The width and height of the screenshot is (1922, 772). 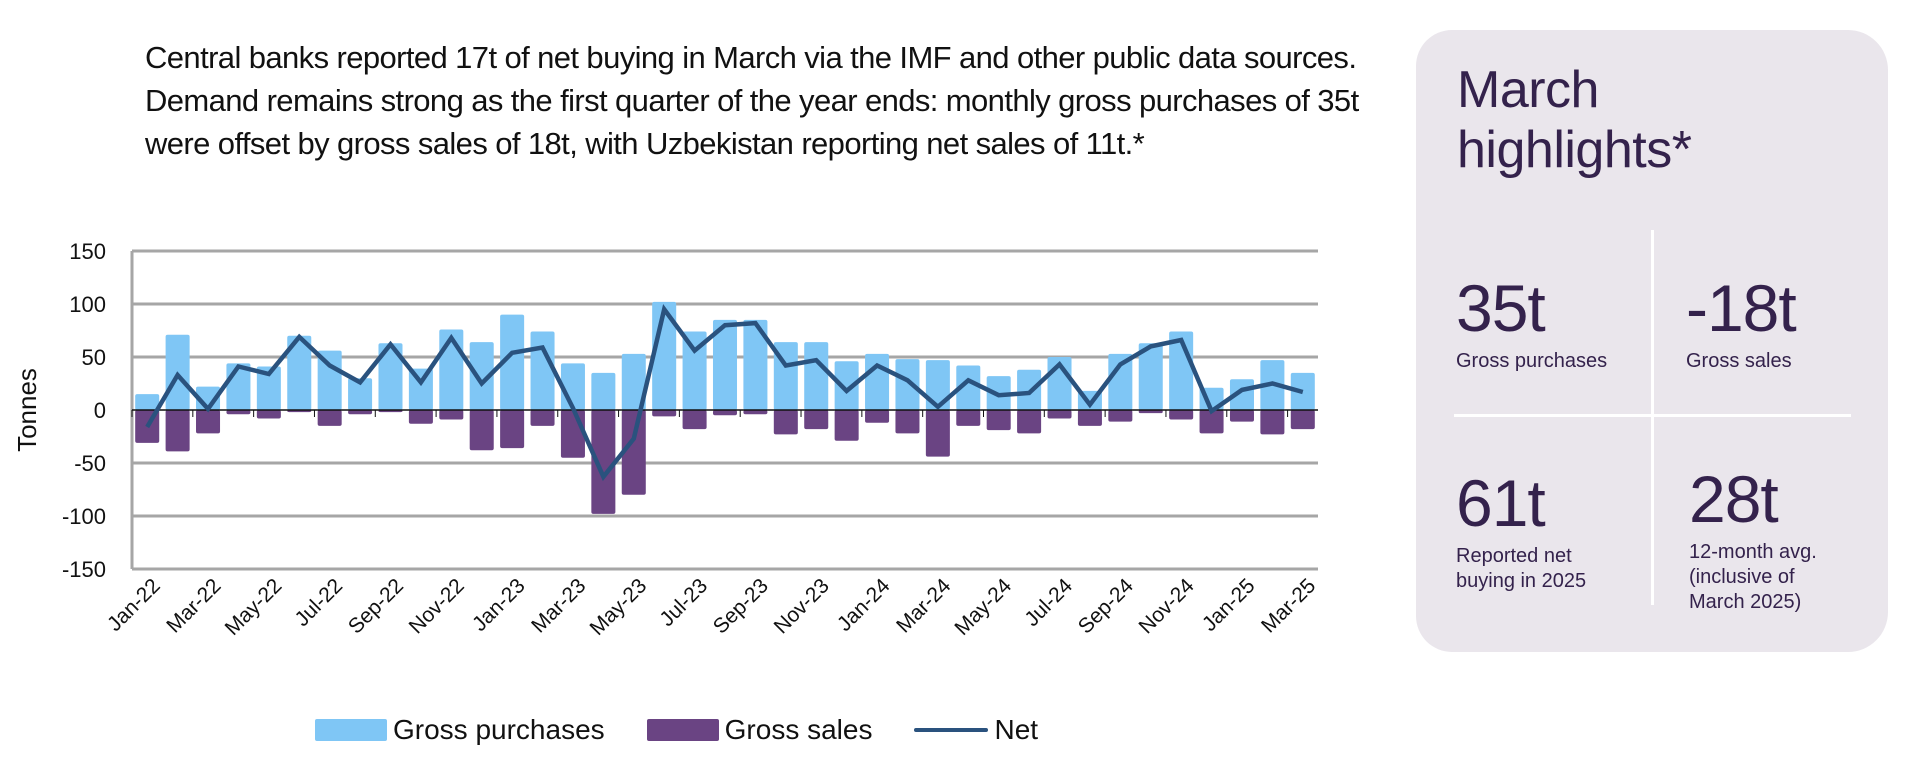 What do you see at coordinates (1521, 568) in the screenshot?
I see `stat-label: Reported net buying in 2025` at bounding box center [1521, 568].